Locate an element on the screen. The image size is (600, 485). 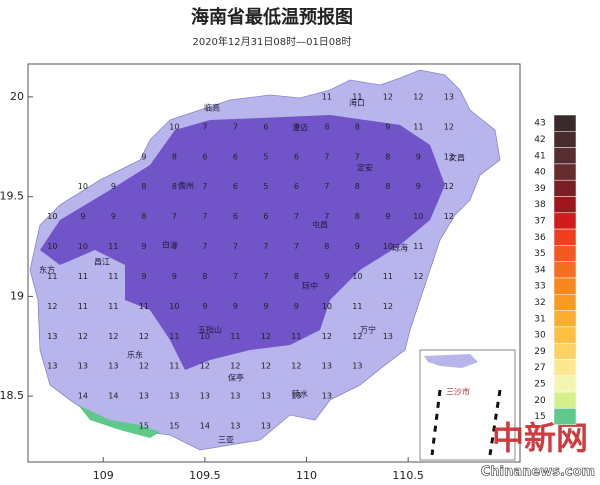
temperature-value: 15 is located at coordinates (144, 426).